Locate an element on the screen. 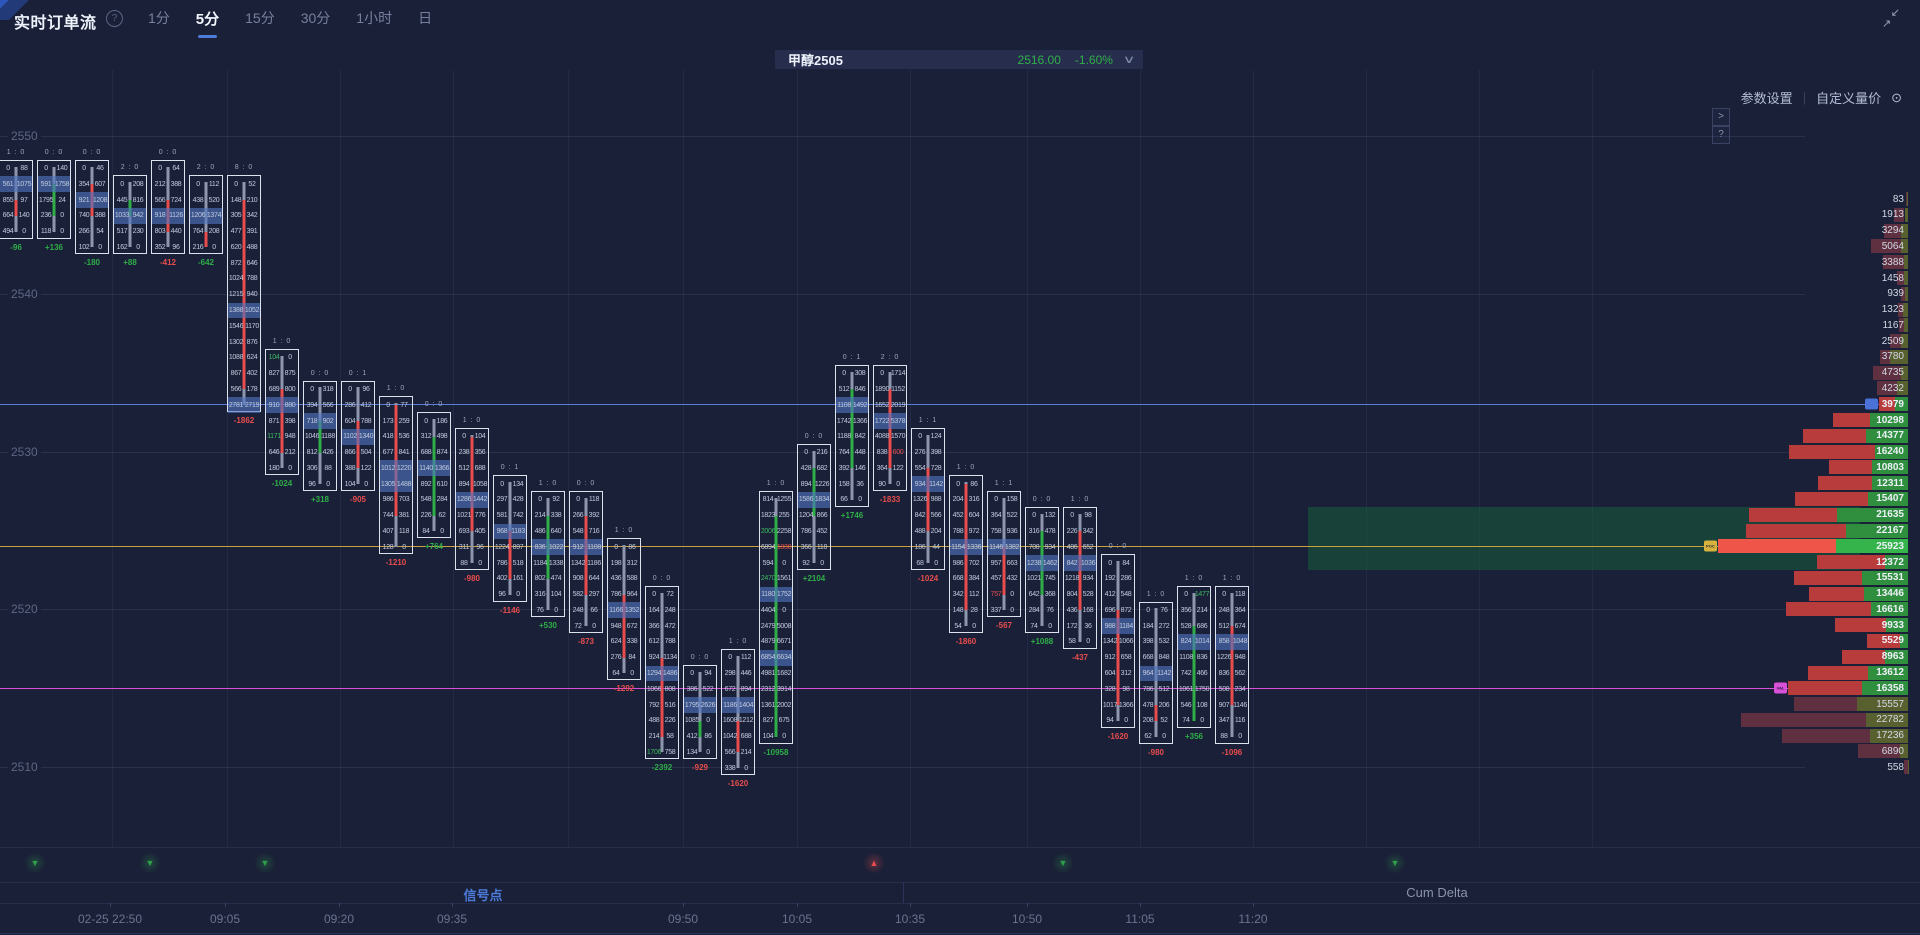  cluster-row: 508 234 is located at coordinates (1232, 689).